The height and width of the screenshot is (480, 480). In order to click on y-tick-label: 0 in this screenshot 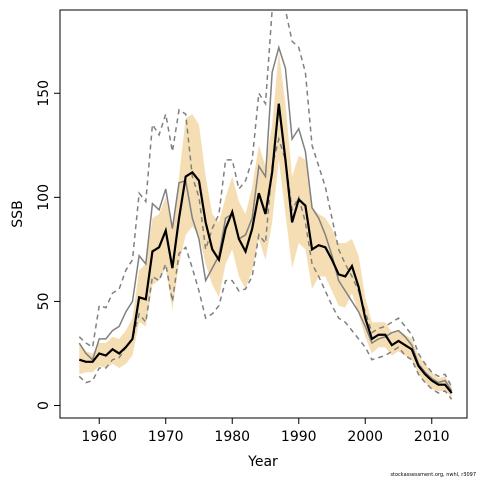, I will do `click(44, 405)`.